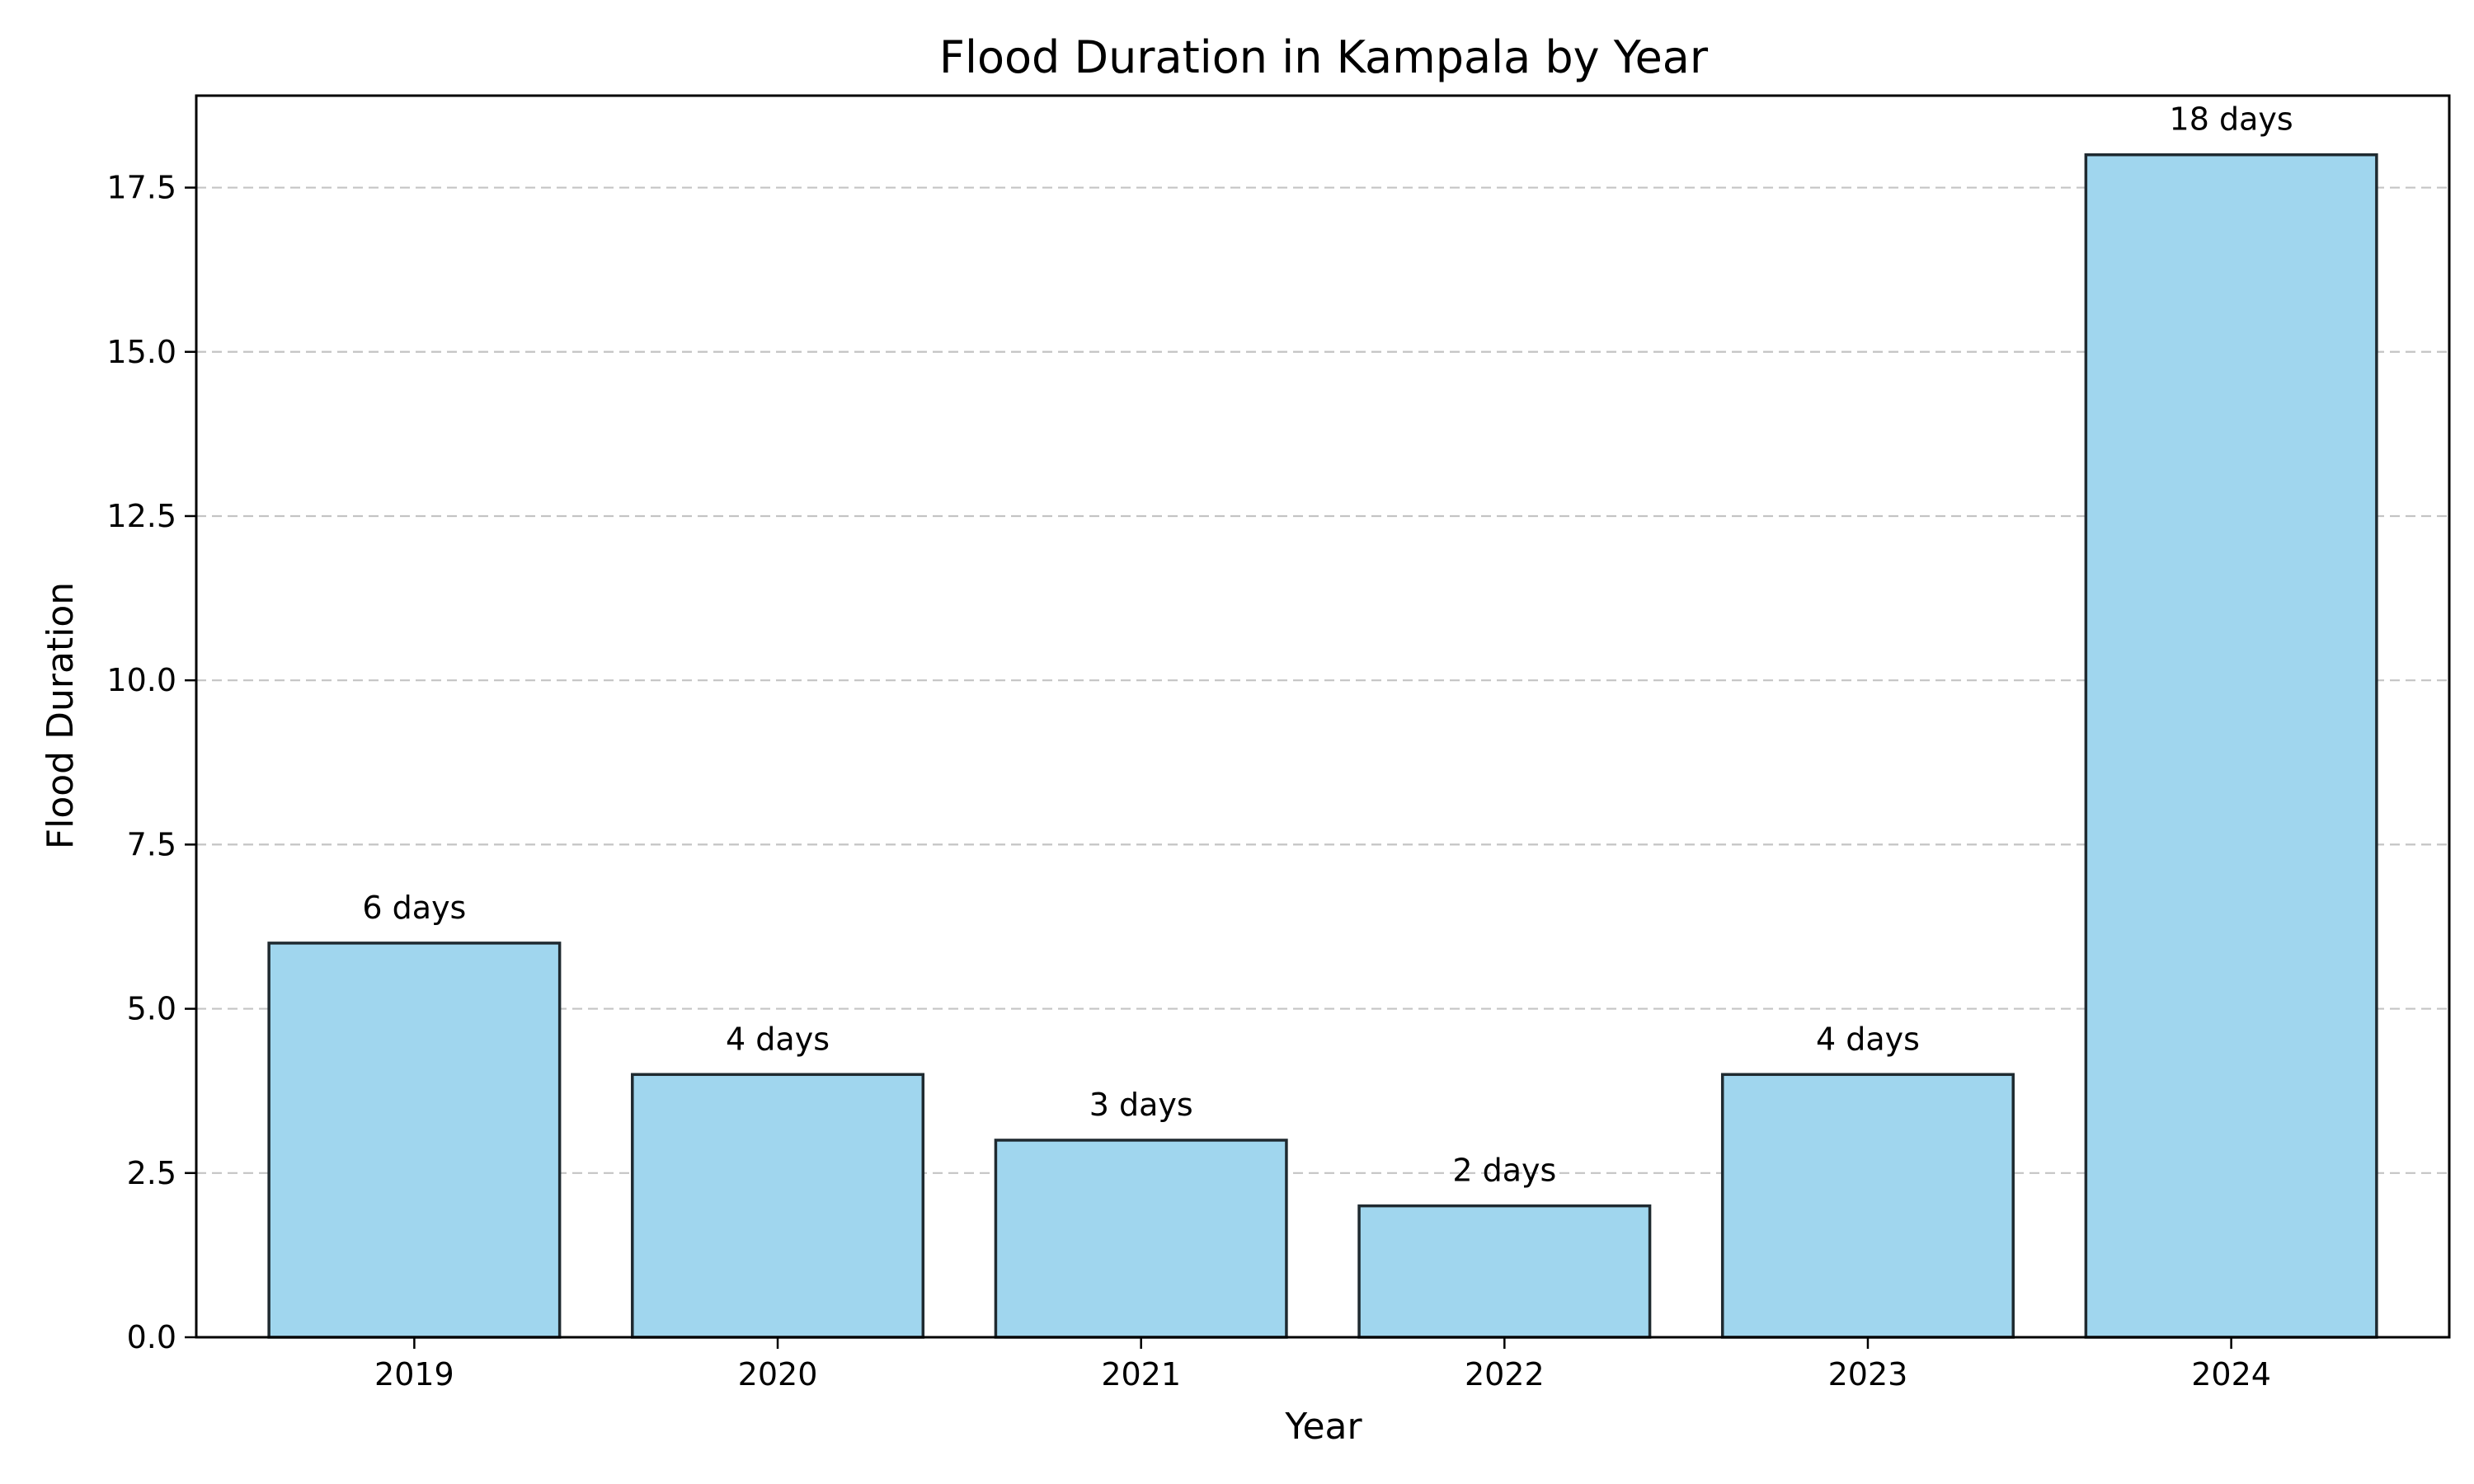 This screenshot has height=1484, width=2474. Describe the element at coordinates (2231, 746) in the screenshot. I see `bar-2024` at that location.